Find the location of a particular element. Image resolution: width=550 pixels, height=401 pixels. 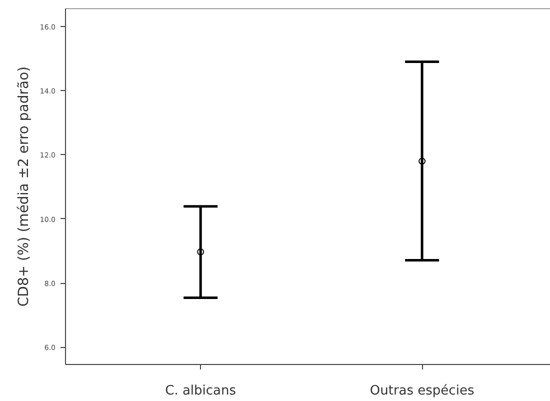

x-tick-label: Outras espécies is located at coordinates (422, 391).